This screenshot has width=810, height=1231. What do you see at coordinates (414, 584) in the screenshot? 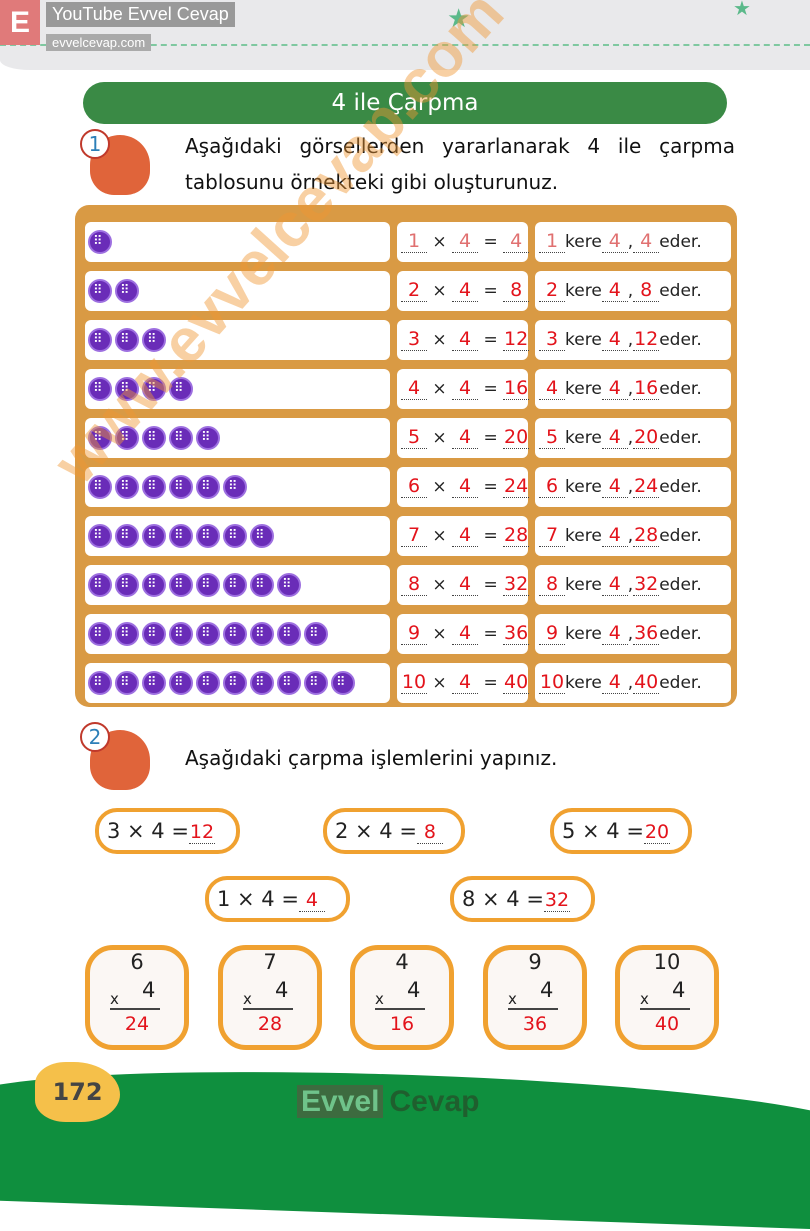
I see `factor: 8` at bounding box center [414, 584].